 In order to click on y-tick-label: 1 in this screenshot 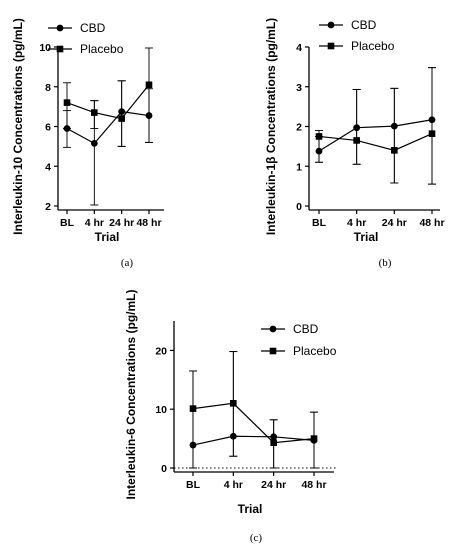, I will do `click(299, 167)`.